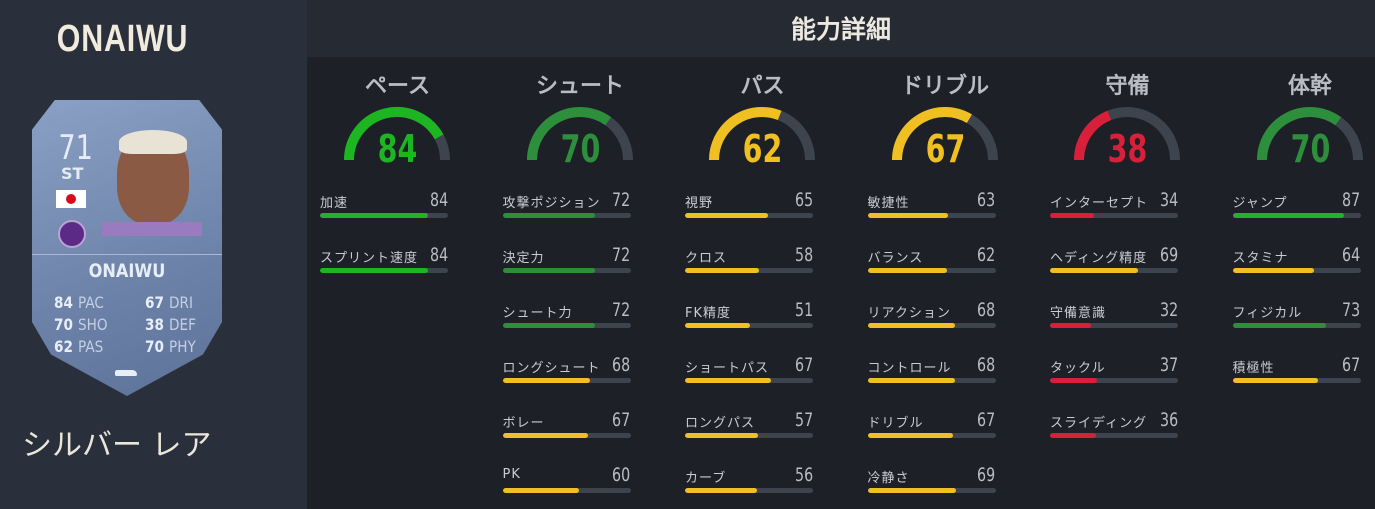 The width and height of the screenshot is (1375, 509). Describe the element at coordinates (397, 86) in the screenshot. I see `category-title: ペース` at that location.